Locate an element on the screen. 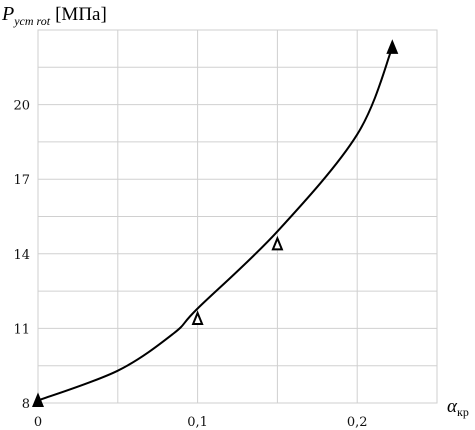 The height and width of the screenshot is (430, 475). x-axis-subscript: кр is located at coordinates (463, 412).